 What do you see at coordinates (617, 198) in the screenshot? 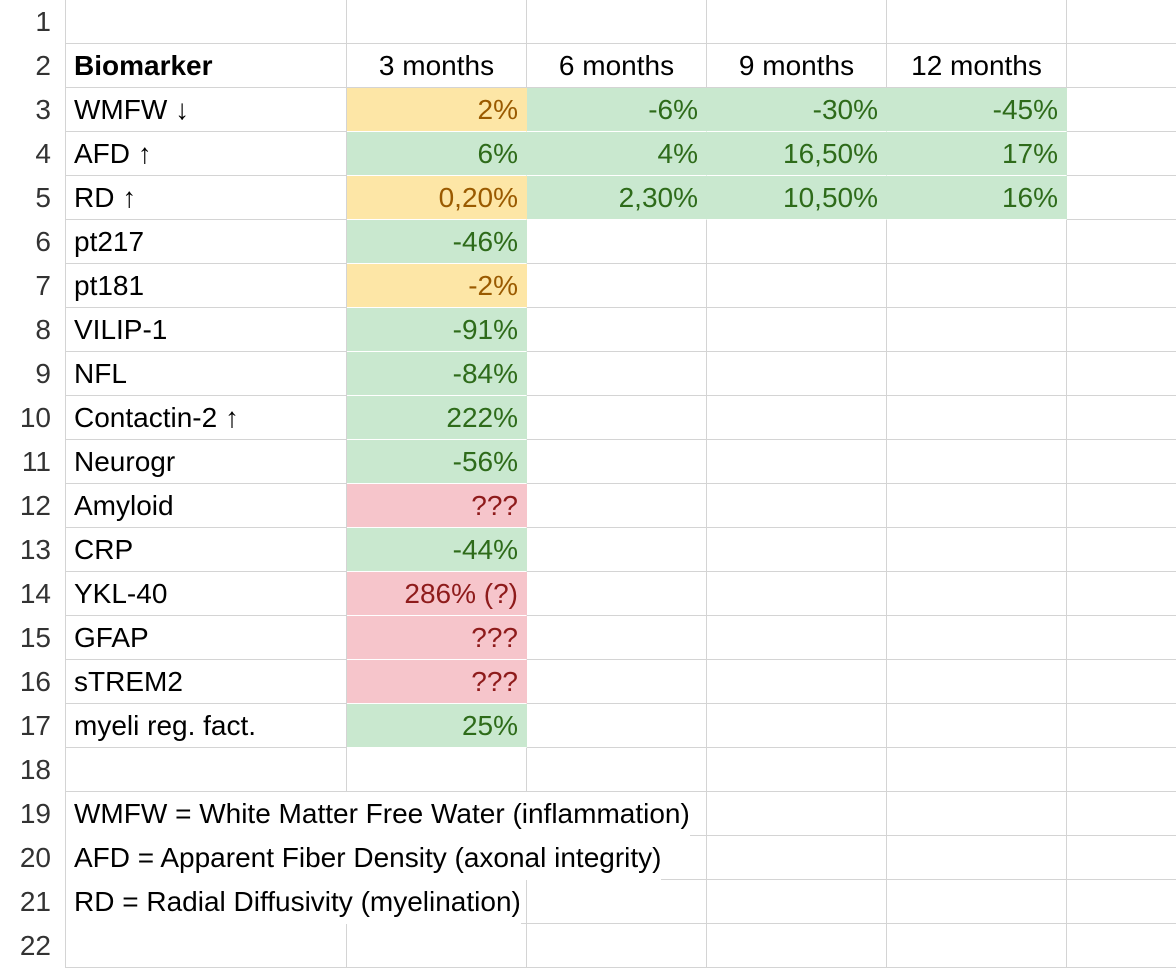
I see `value-6-months: 2,30%` at bounding box center [617, 198].